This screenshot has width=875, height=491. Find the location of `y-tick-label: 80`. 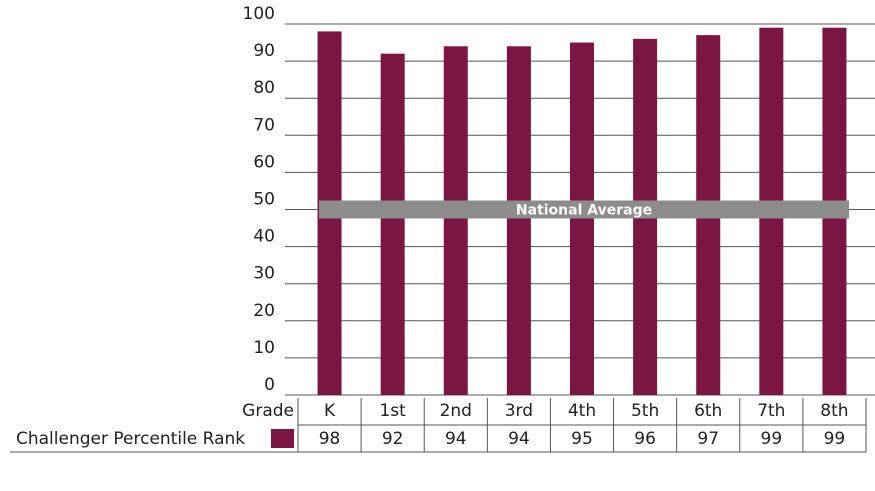

y-tick-label: 80 is located at coordinates (264, 88).